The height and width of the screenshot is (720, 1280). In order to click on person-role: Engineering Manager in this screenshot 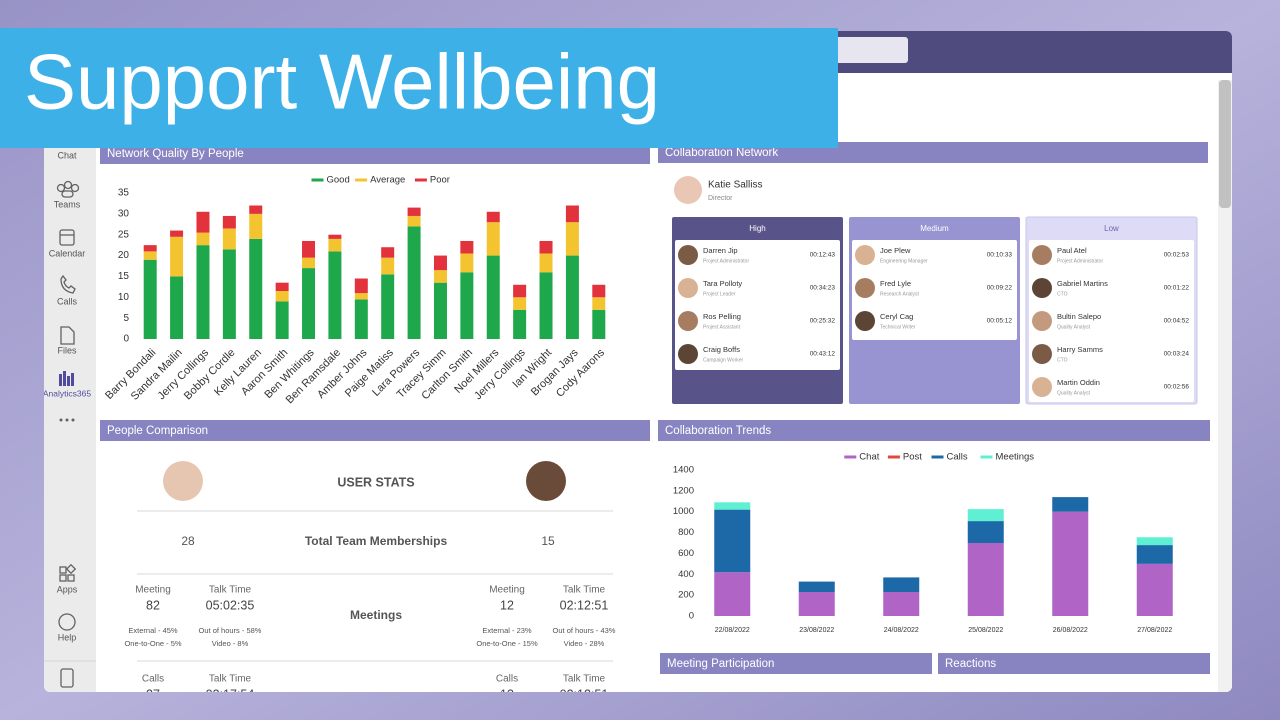, I will do `click(904, 261)`.